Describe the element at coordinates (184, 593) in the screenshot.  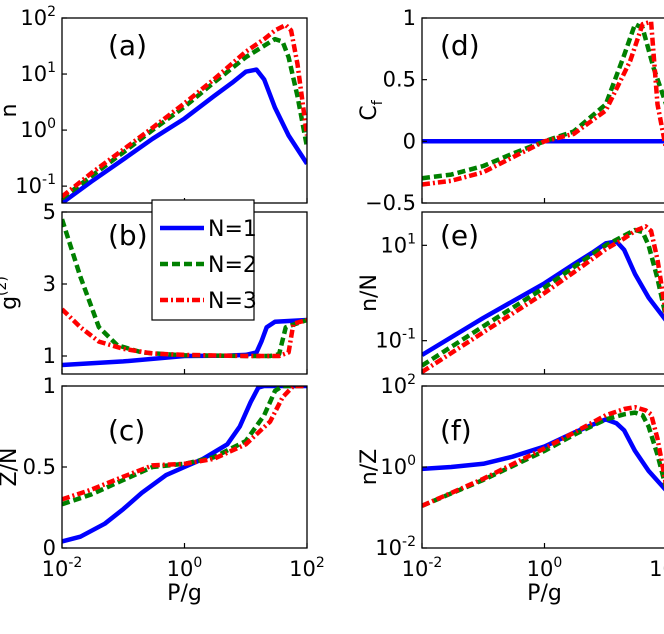
I see `xaxis-label-c: P/g` at that location.